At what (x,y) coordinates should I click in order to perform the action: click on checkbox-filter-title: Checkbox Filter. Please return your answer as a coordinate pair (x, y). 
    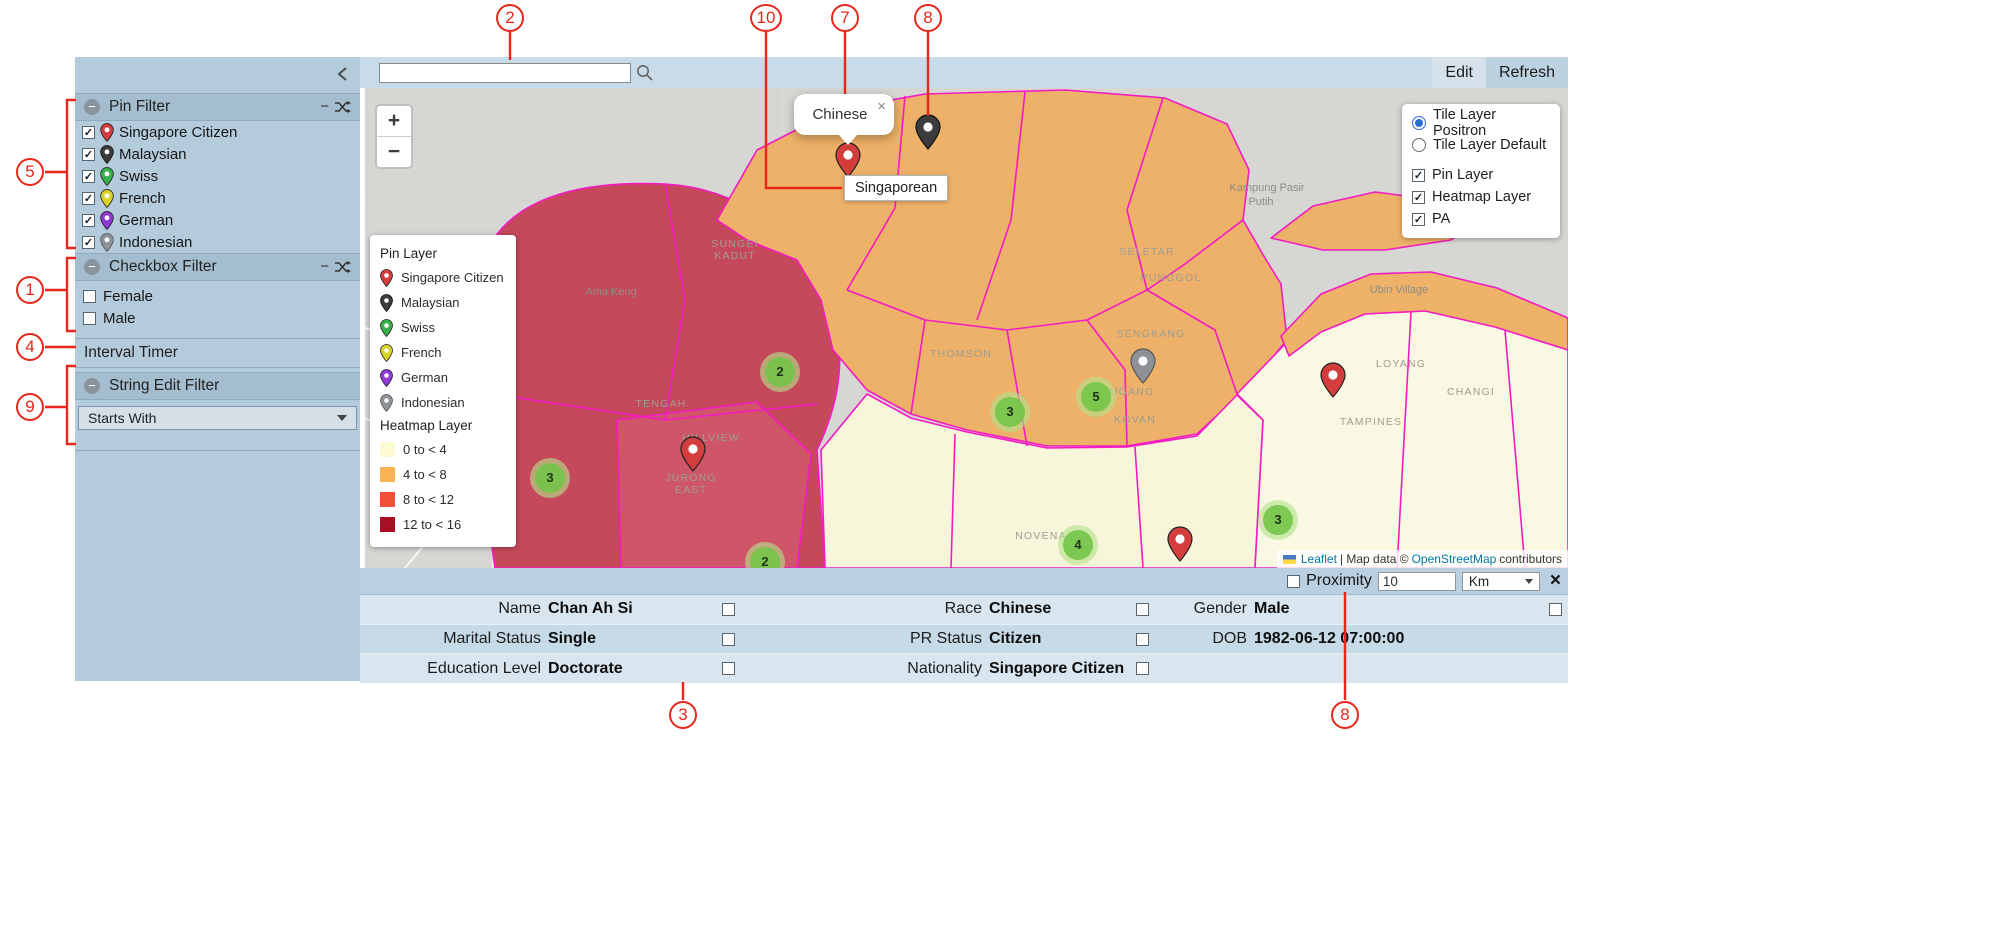
    Looking at the image, I should click on (163, 266).